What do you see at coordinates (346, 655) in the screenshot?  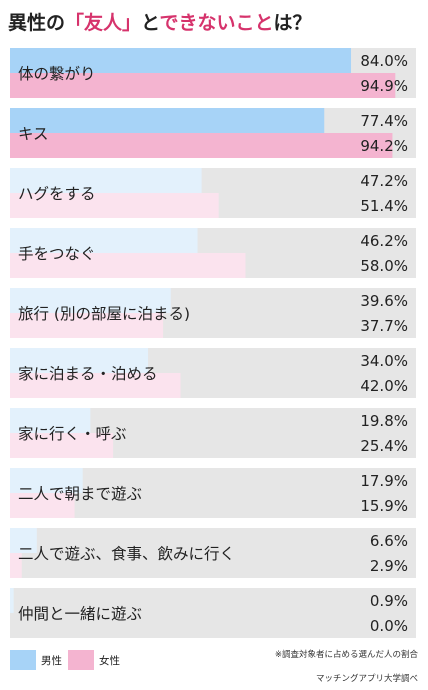 I see `footnote: ※調査対象者に占める選んだ人の割合` at bounding box center [346, 655].